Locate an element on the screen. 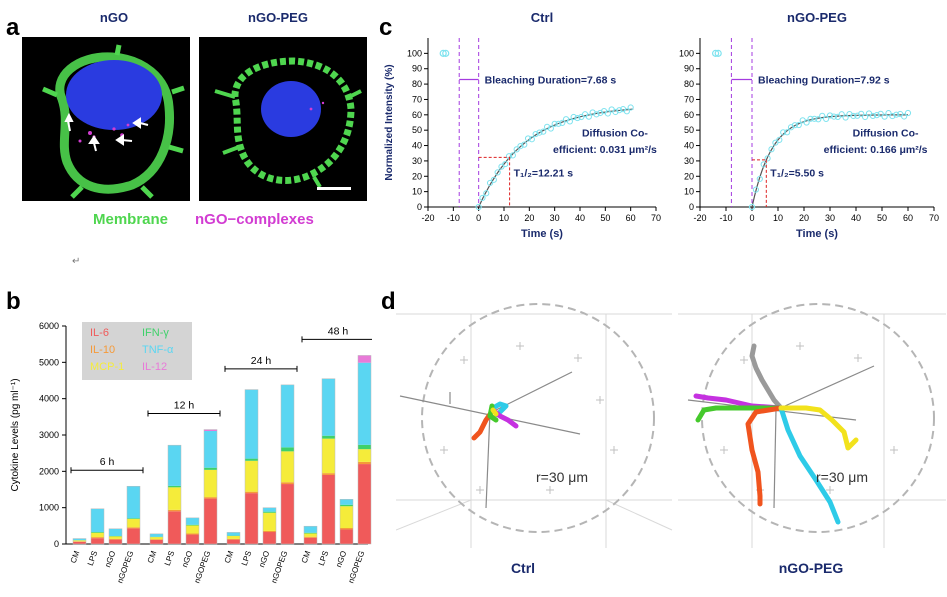 Image resolution: width=947 pixels, height=597 pixels. x-tick-label: 60 is located at coordinates (908, 218).